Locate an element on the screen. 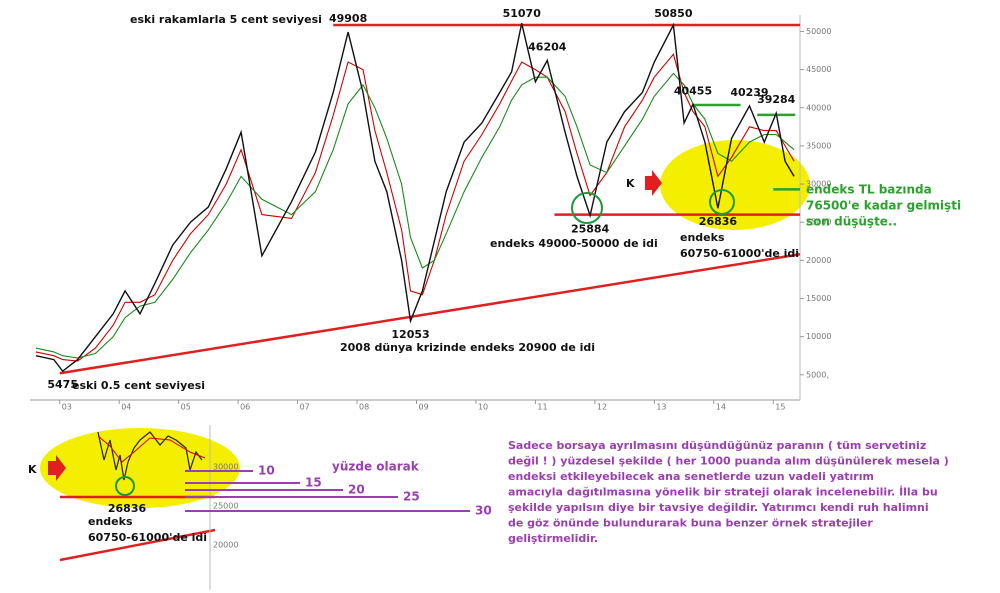 This screenshot has width=1000, height=593. x-tick-label: 08 is located at coordinates (364, 407).